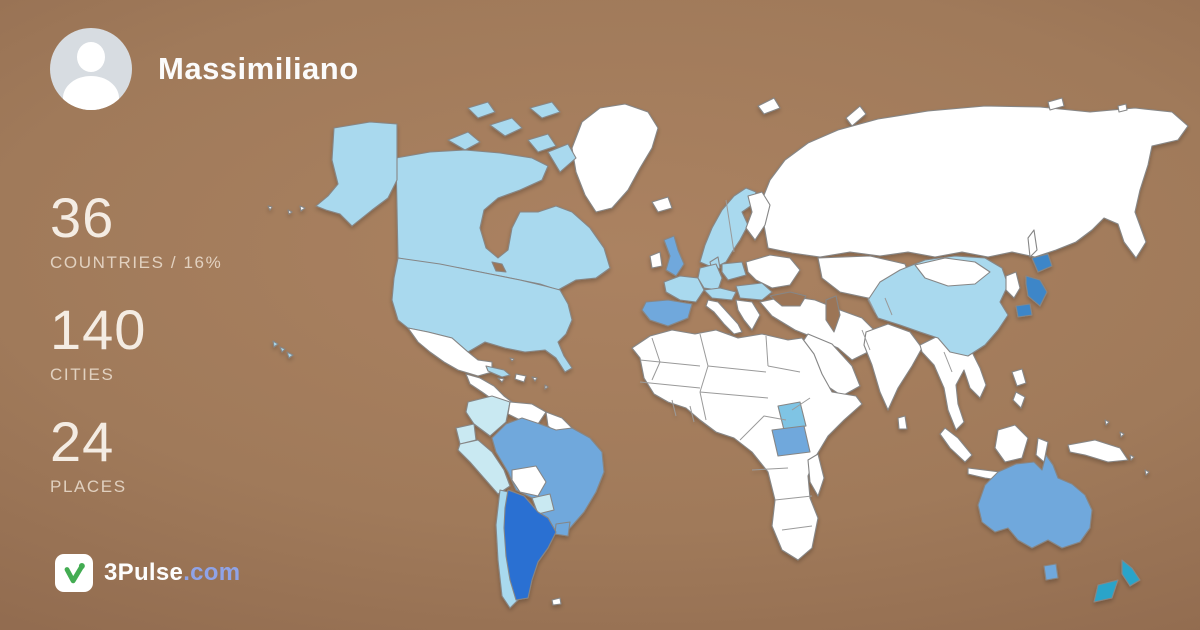 Image resolution: width=1200 pixels, height=630 pixels. What do you see at coordinates (98, 329) in the screenshot?
I see `cities-value: 140` at bounding box center [98, 329].